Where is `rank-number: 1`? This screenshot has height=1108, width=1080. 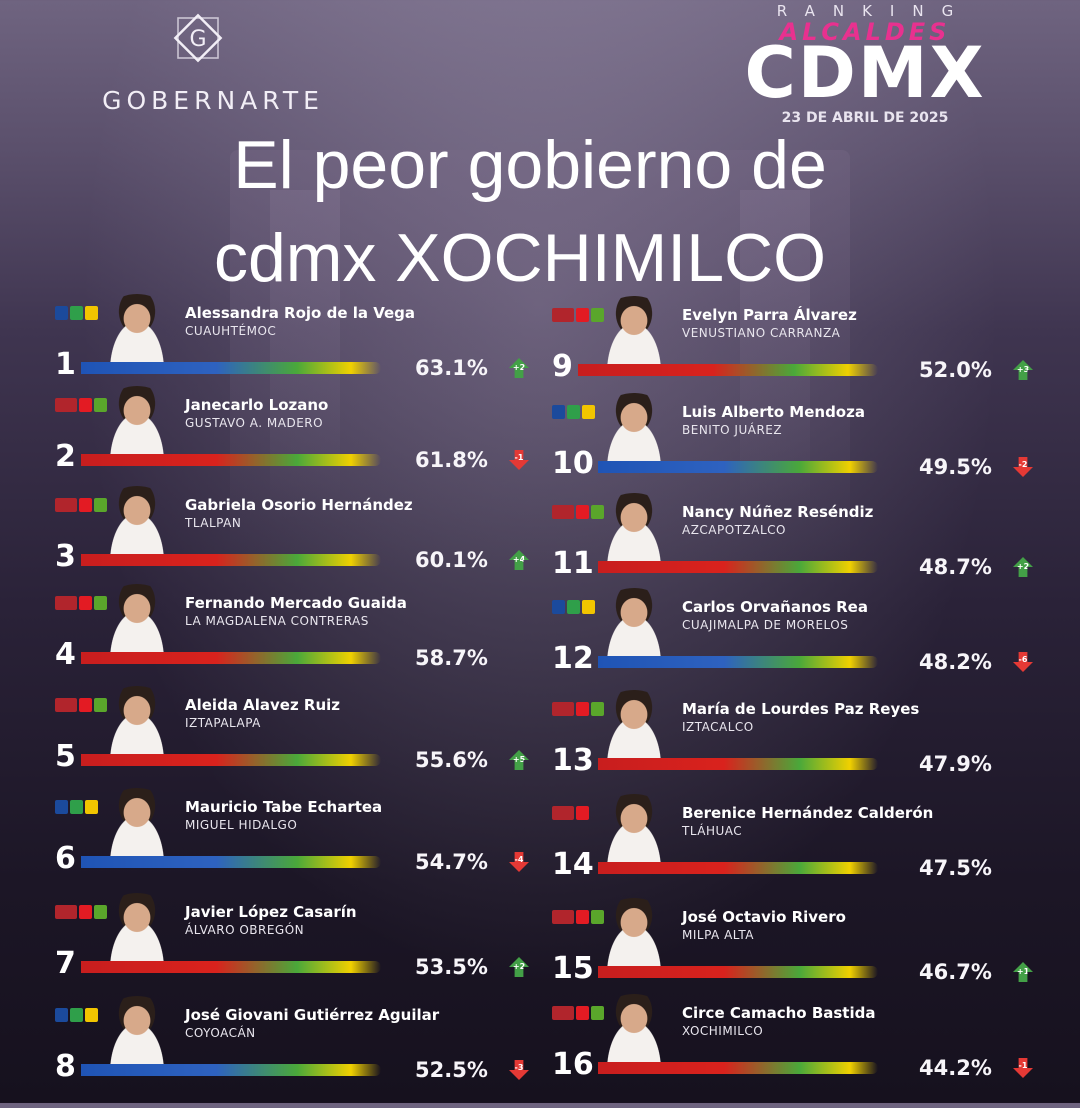
rank-number: 1 is located at coordinates (65, 364).